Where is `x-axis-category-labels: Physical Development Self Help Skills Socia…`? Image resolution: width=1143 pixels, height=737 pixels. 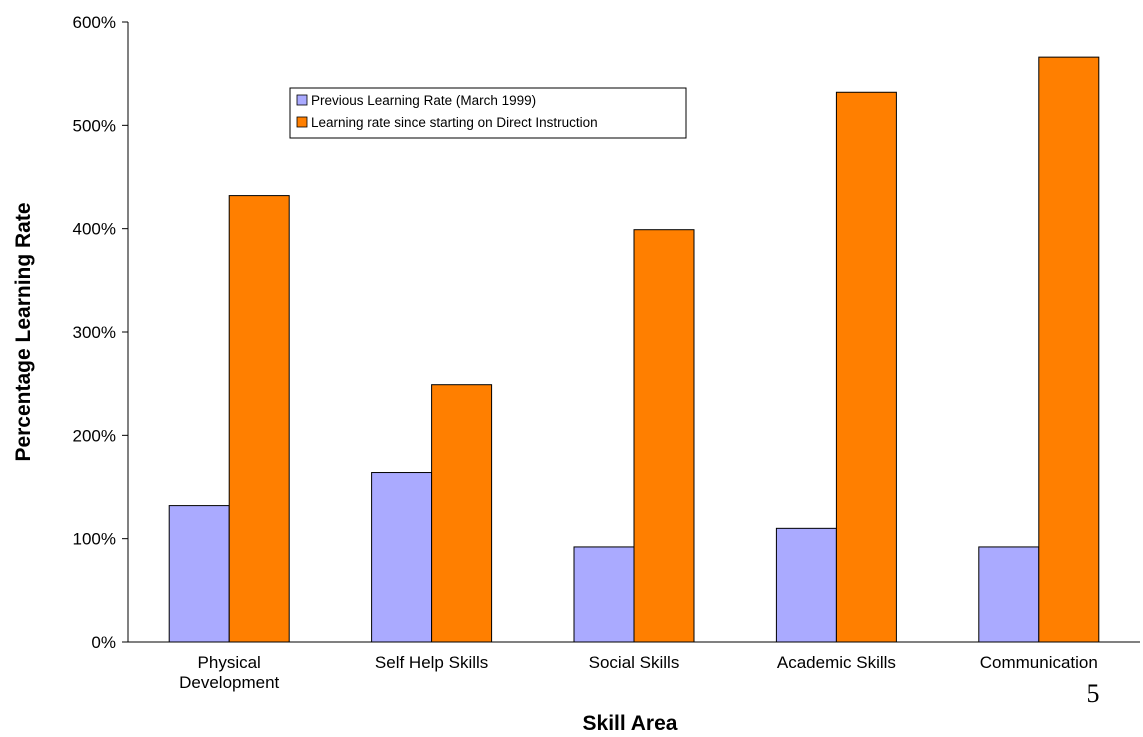
x-axis-category-labels: Physical Development Self Help Skills Socia… is located at coordinates (638, 672).